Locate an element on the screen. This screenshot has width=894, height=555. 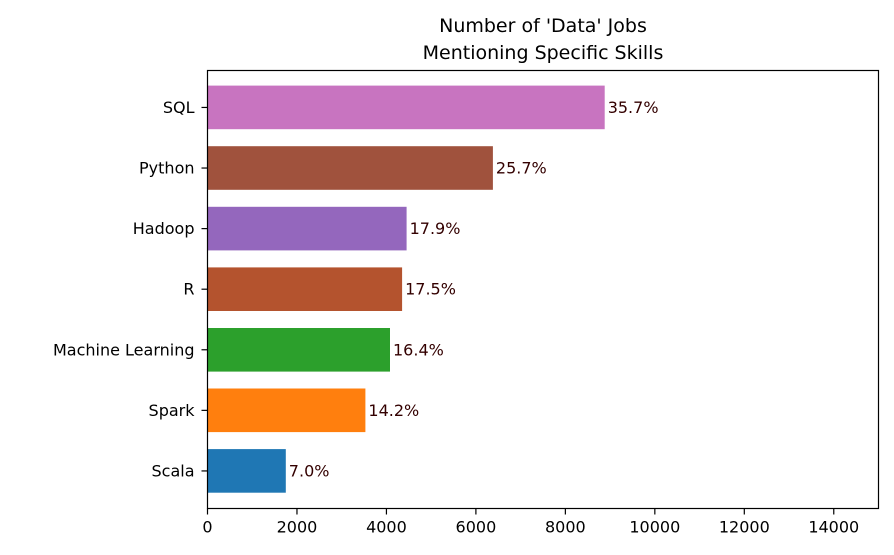
y-tick-label: SQL is located at coordinates (179, 107).